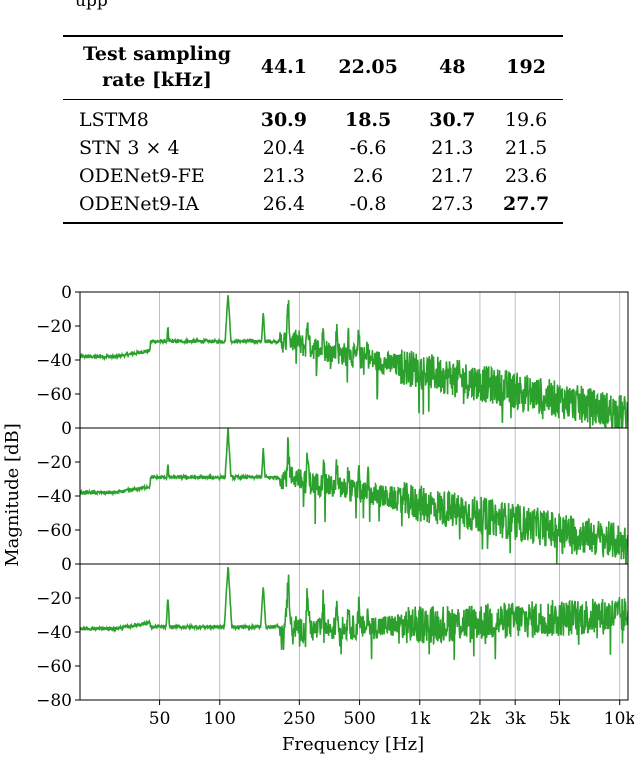  Describe the element at coordinates (368, 176) in the screenshot. I see `table-cell: 2.6` at that location.